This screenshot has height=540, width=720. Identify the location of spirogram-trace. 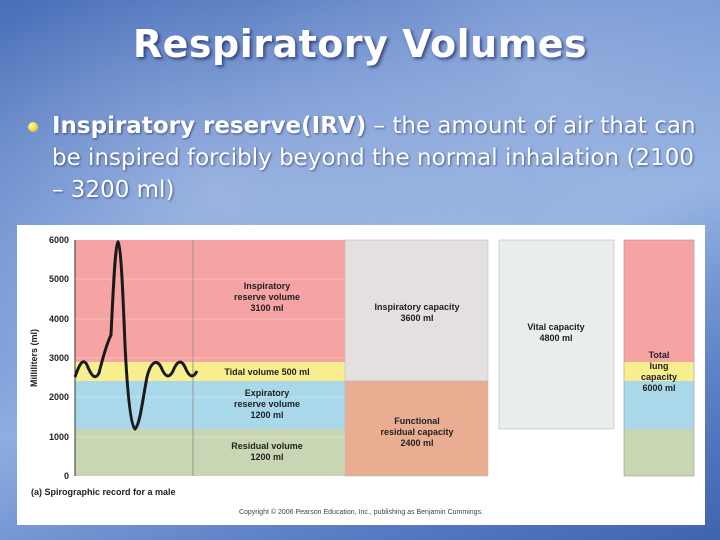
(136, 335).